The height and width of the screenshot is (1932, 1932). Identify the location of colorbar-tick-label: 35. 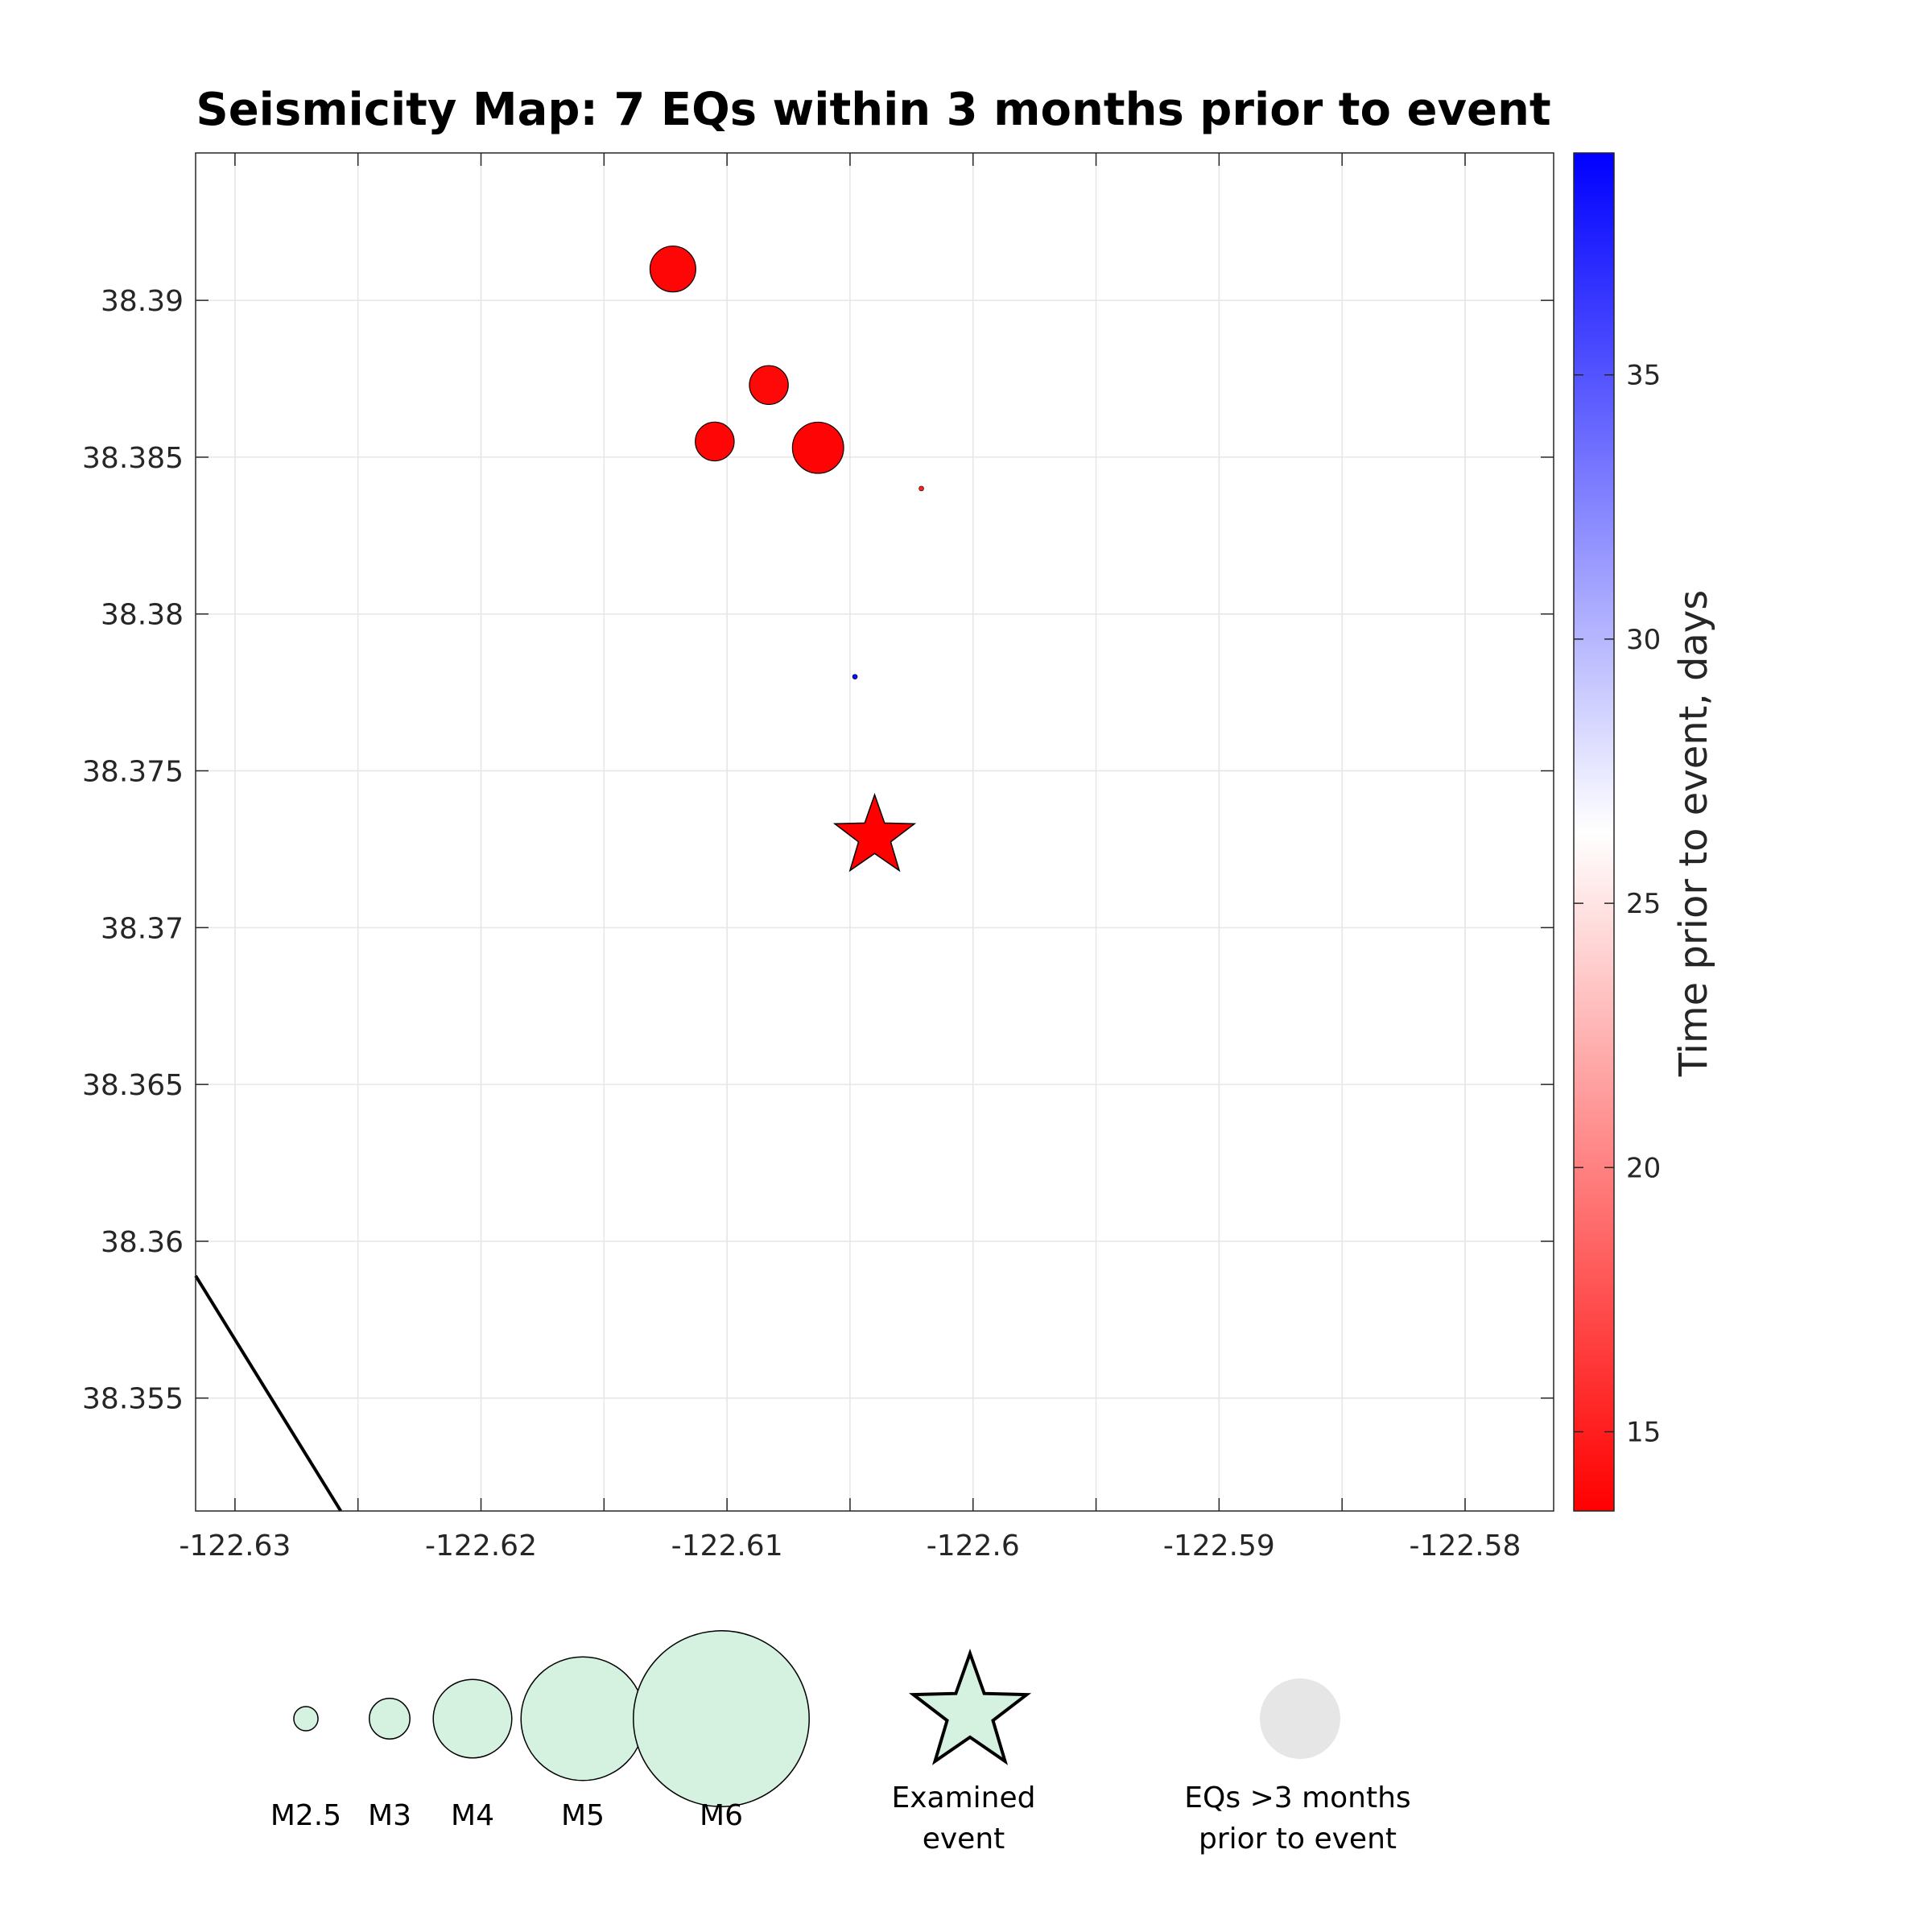
(1643, 376).